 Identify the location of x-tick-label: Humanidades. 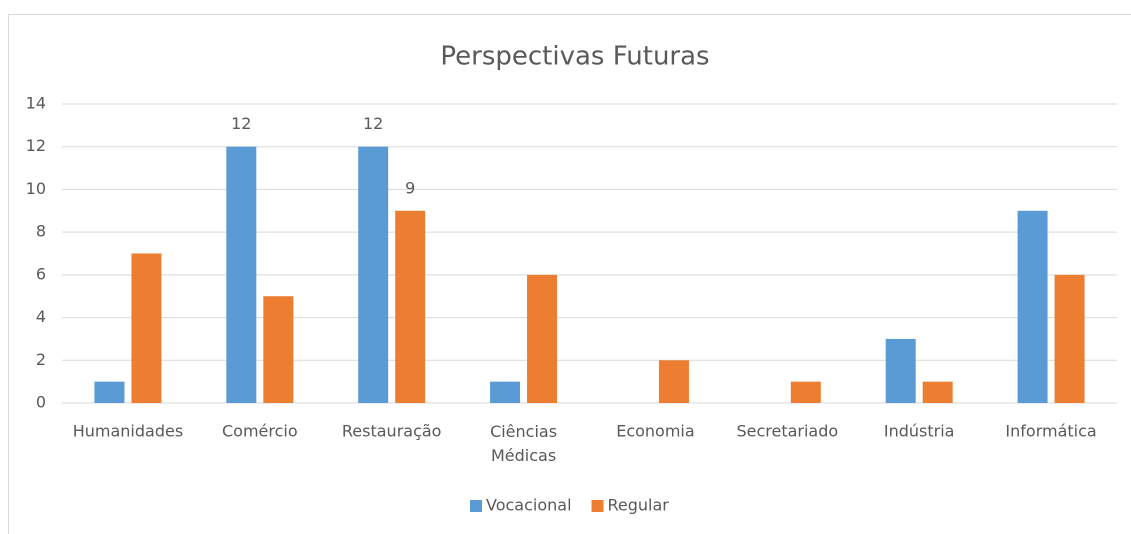
(128, 431).